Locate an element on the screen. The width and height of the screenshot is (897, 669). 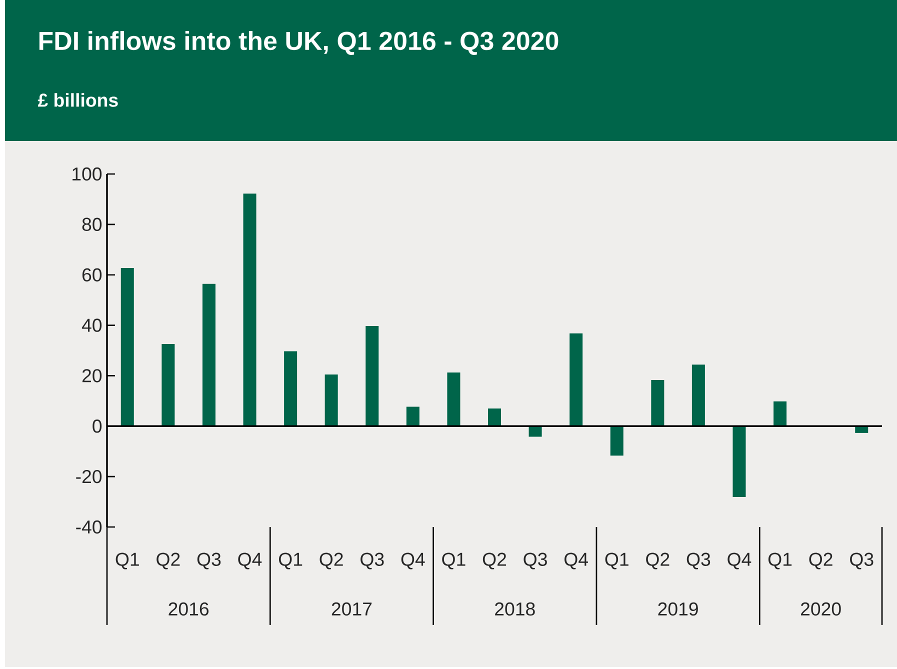
y-tick-label: 60 is located at coordinates (92, 275).